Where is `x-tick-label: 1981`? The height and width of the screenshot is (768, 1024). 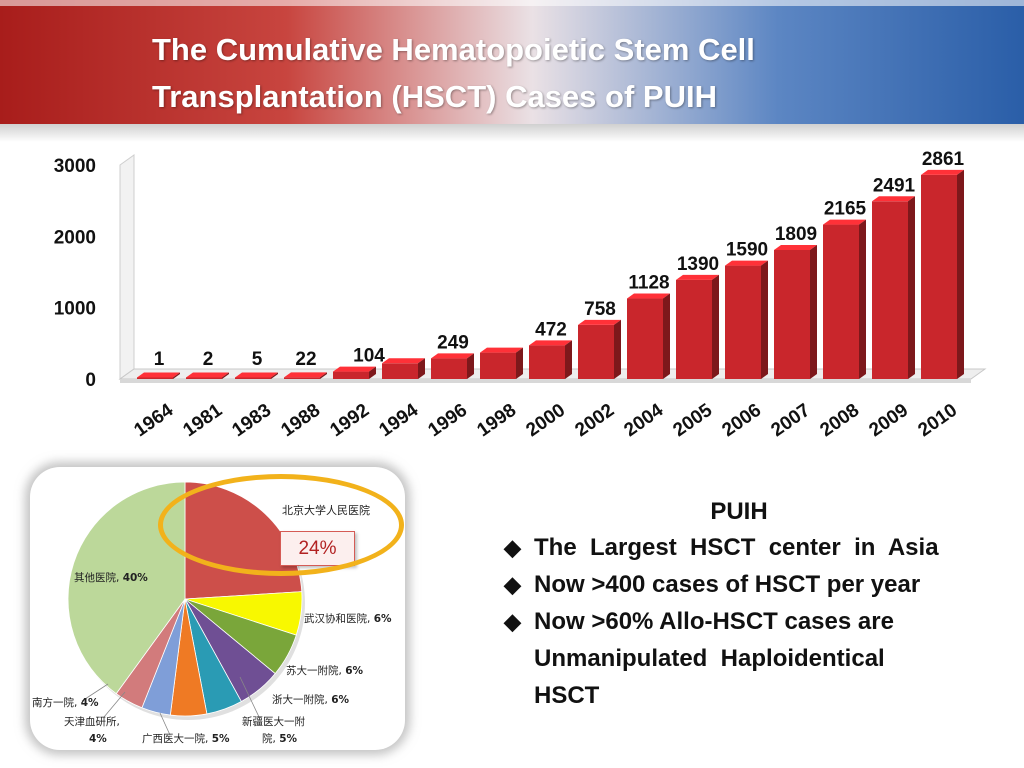
x-tick-label: 1981 is located at coordinates (203, 421).